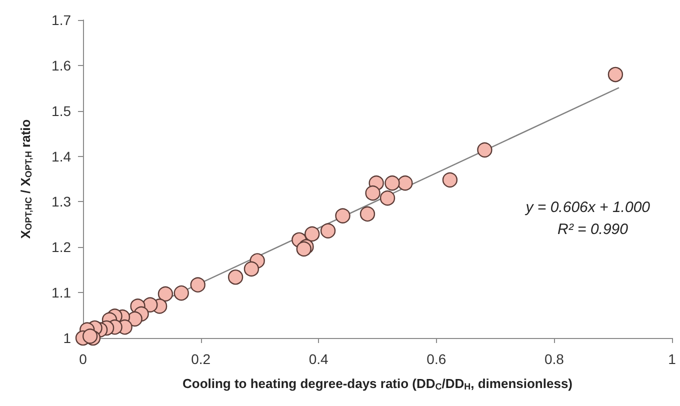 The height and width of the screenshot is (406, 680). I want to click on y-tick-label: 1.6, so click(62, 65).